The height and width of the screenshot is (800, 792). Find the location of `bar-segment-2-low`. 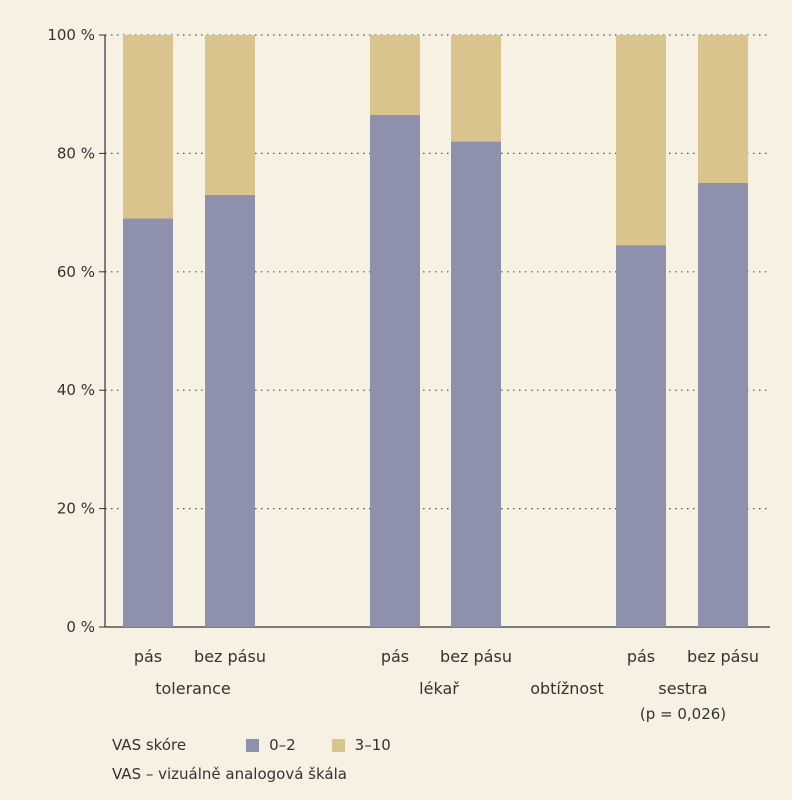

bar-segment-2-low is located at coordinates (395, 371).